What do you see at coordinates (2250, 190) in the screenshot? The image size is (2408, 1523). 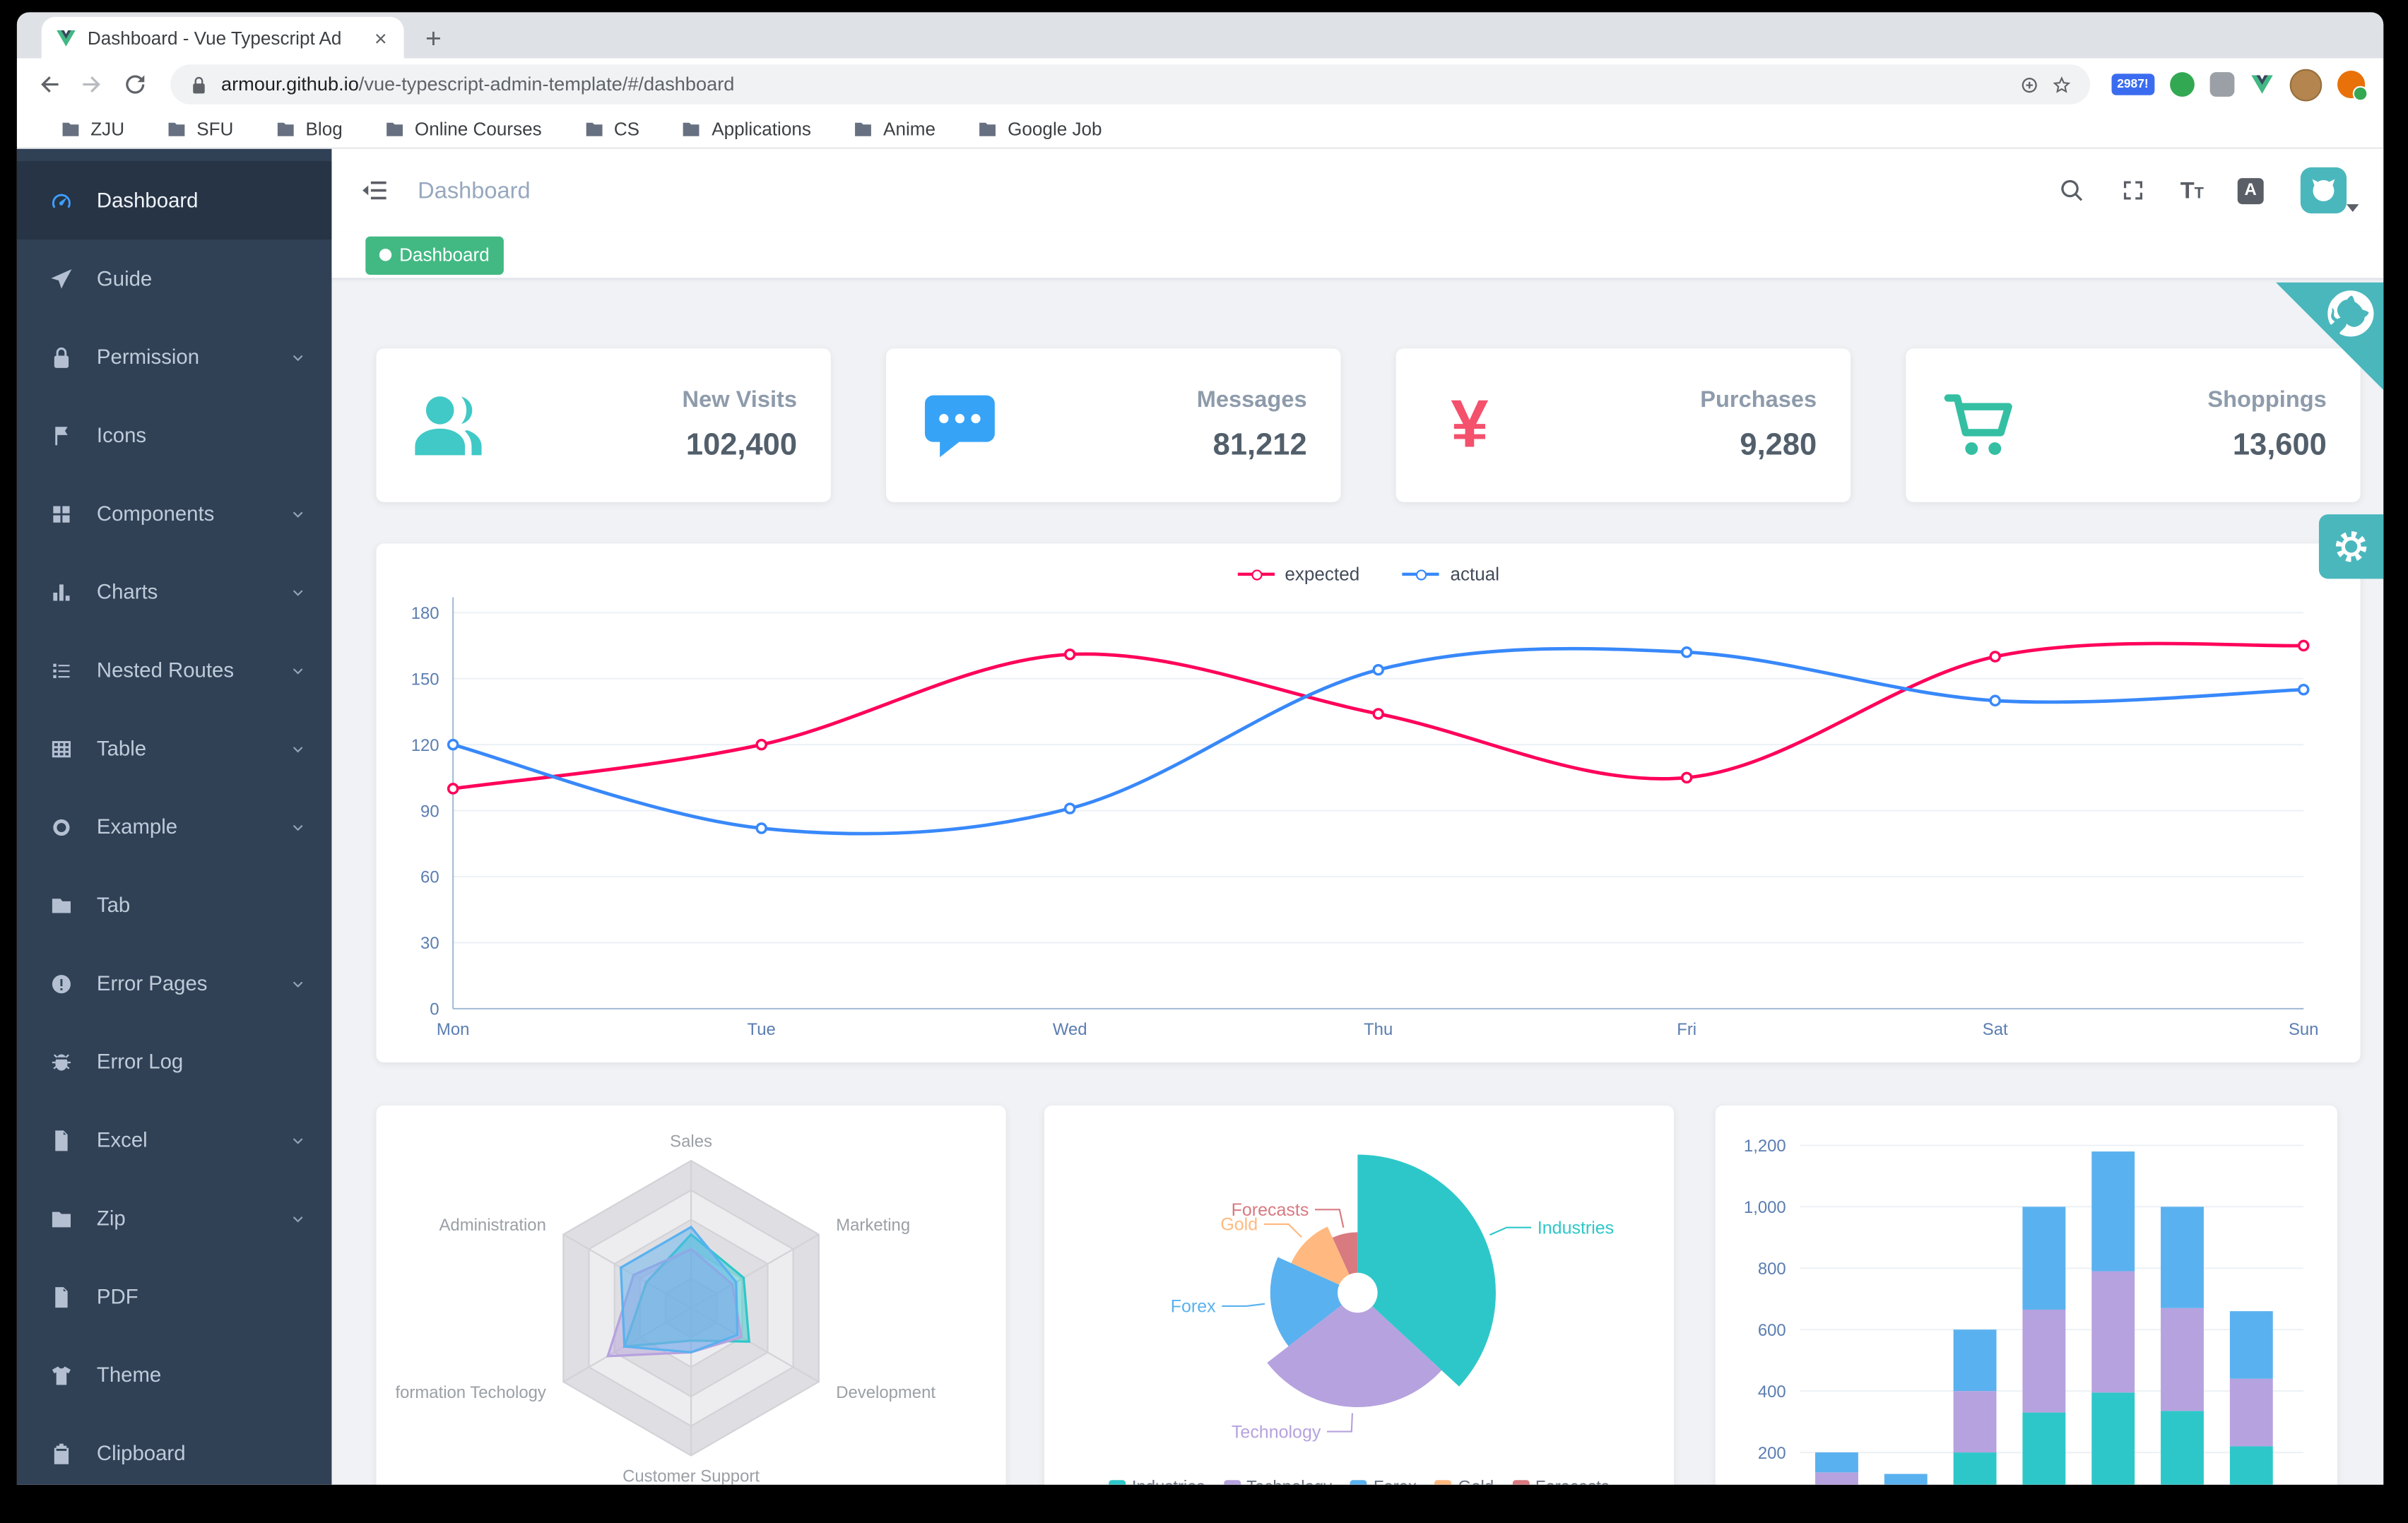 I see `language-icon: A` at bounding box center [2250, 190].